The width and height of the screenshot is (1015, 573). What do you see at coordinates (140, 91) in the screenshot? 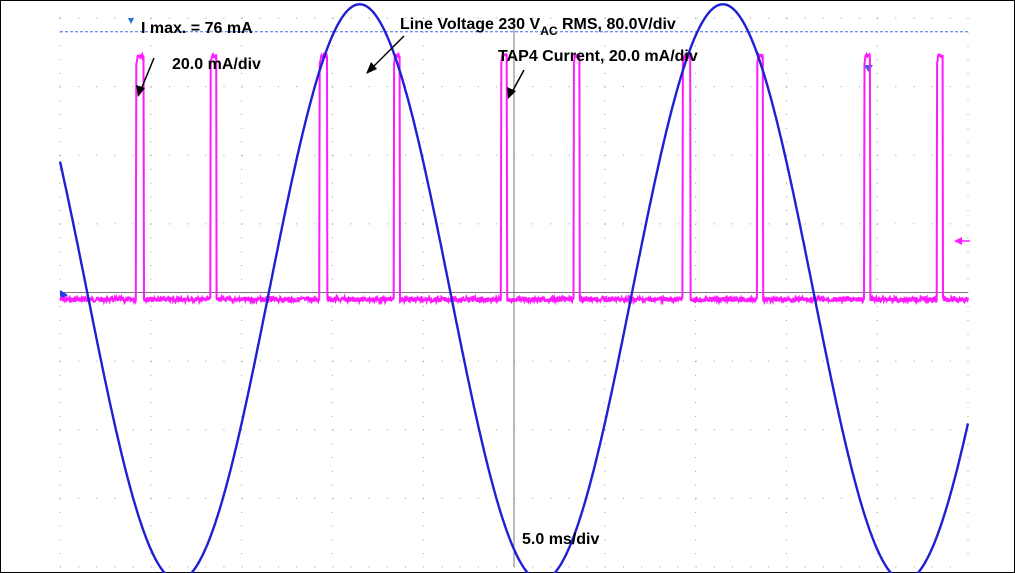
I see `imax-arrowhead` at bounding box center [140, 91].